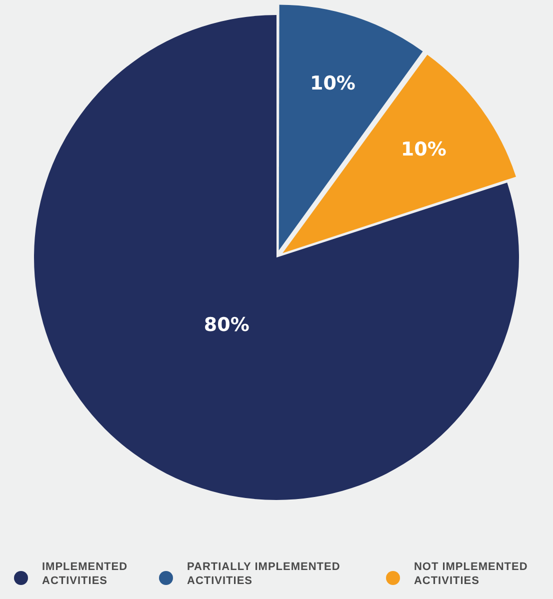 This screenshot has width=553, height=599. I want to click on data-label: 80%, so click(227, 325).